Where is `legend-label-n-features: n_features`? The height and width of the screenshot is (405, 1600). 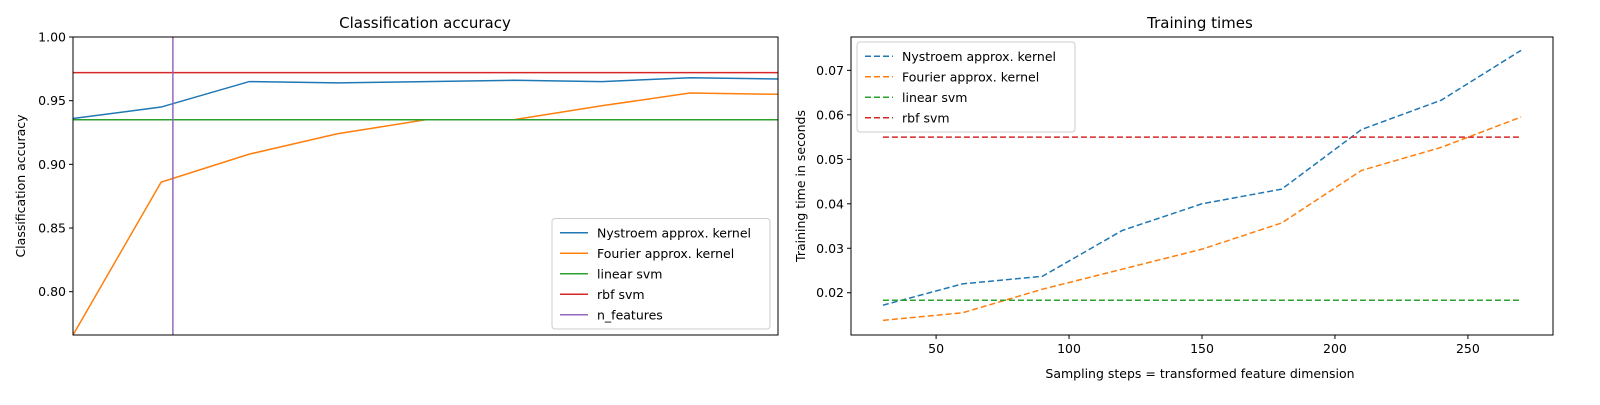
legend-label-n-features: n_features is located at coordinates (630, 314).